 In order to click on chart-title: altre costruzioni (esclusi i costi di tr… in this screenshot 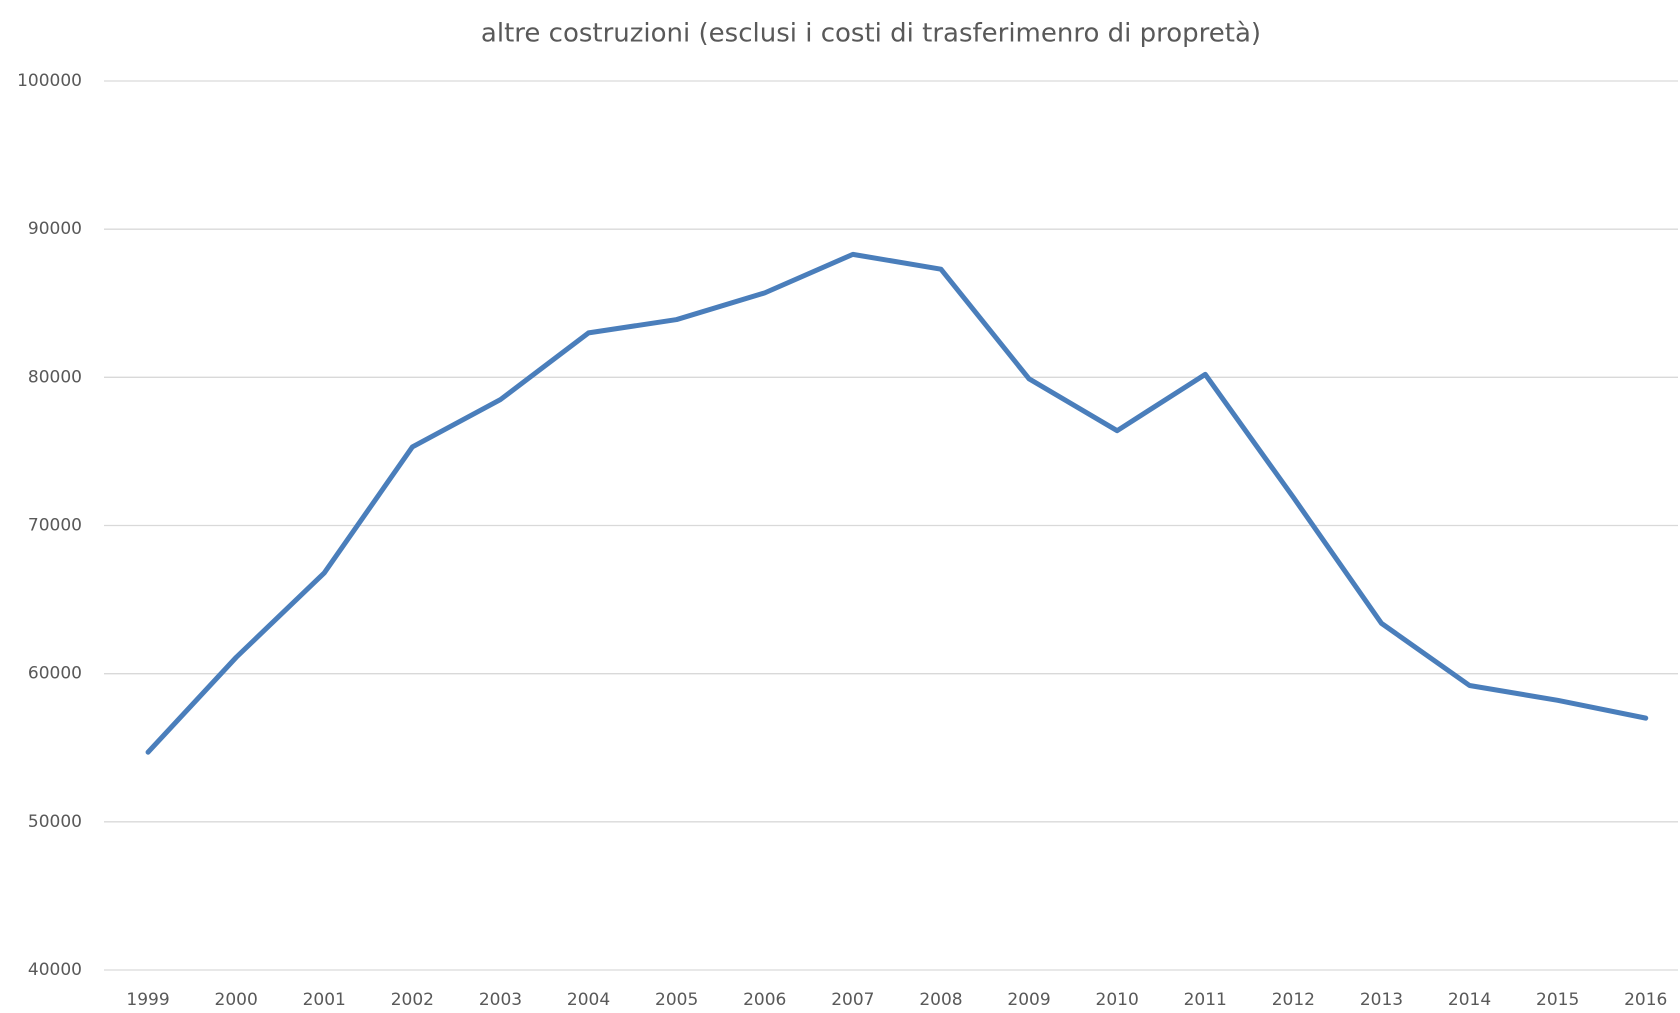, I will do `click(871, 34)`.